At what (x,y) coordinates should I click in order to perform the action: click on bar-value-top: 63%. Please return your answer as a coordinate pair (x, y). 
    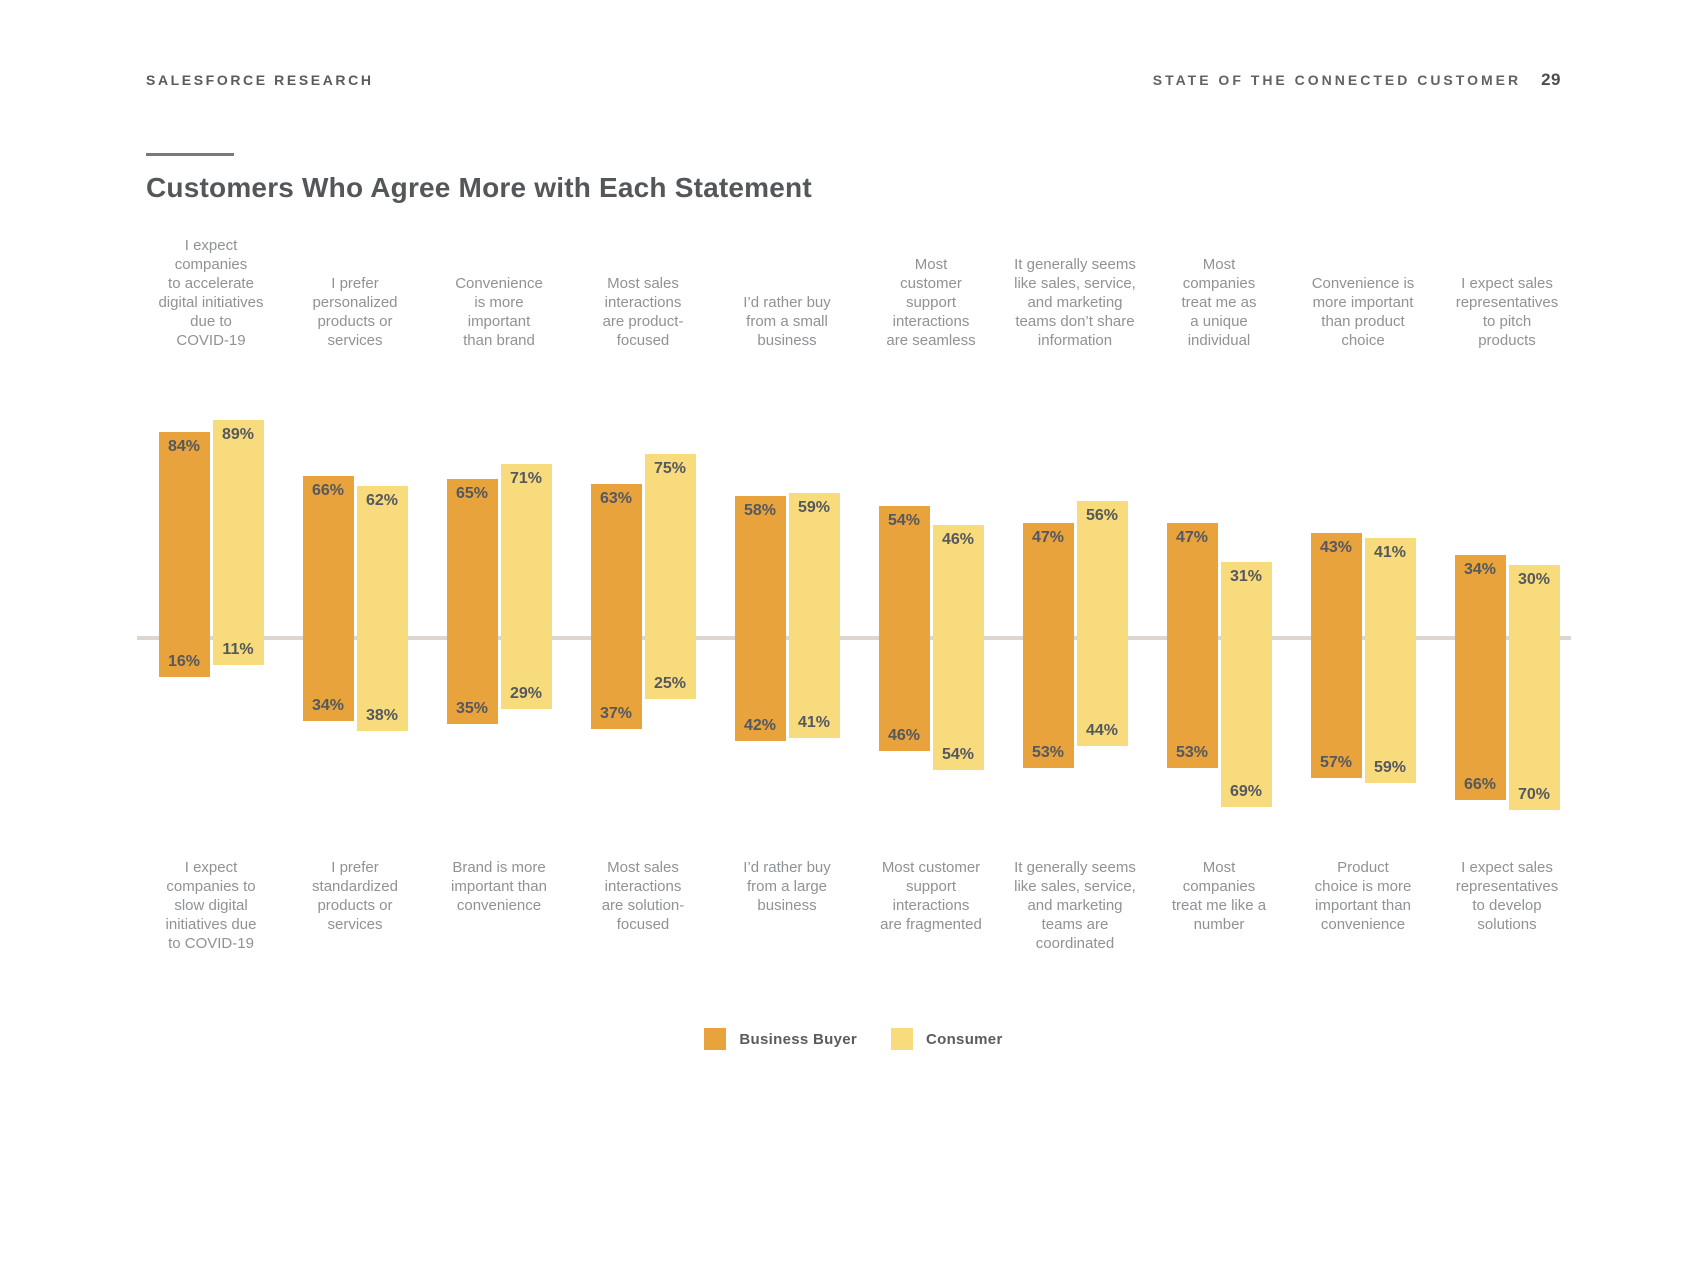
    Looking at the image, I should click on (616, 498).